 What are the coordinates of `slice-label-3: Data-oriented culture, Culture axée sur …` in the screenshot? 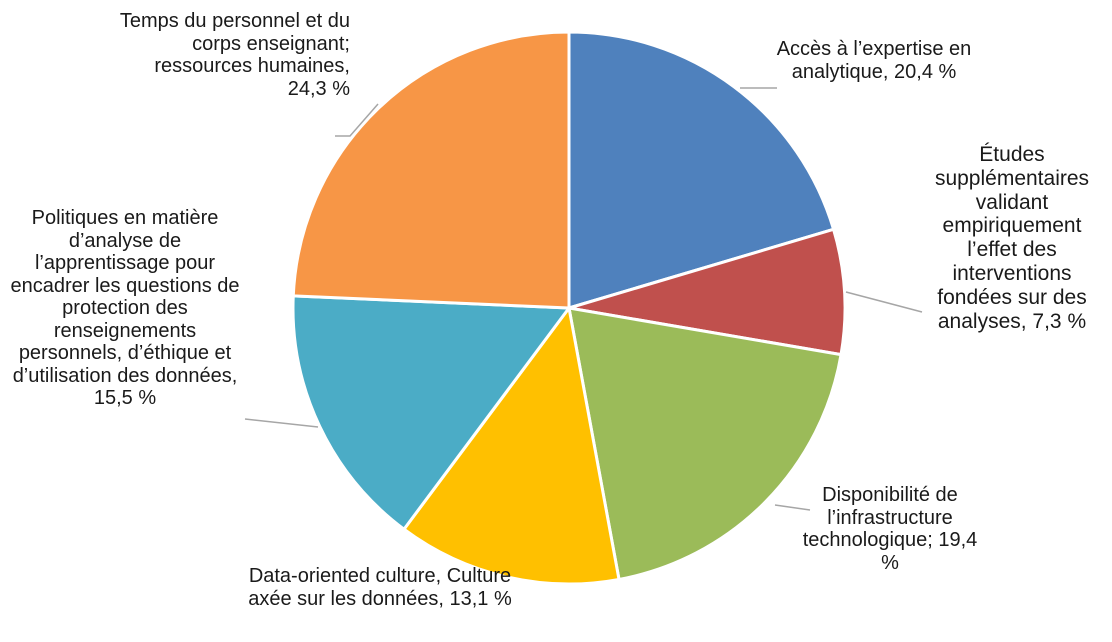 It's located at (380, 587).